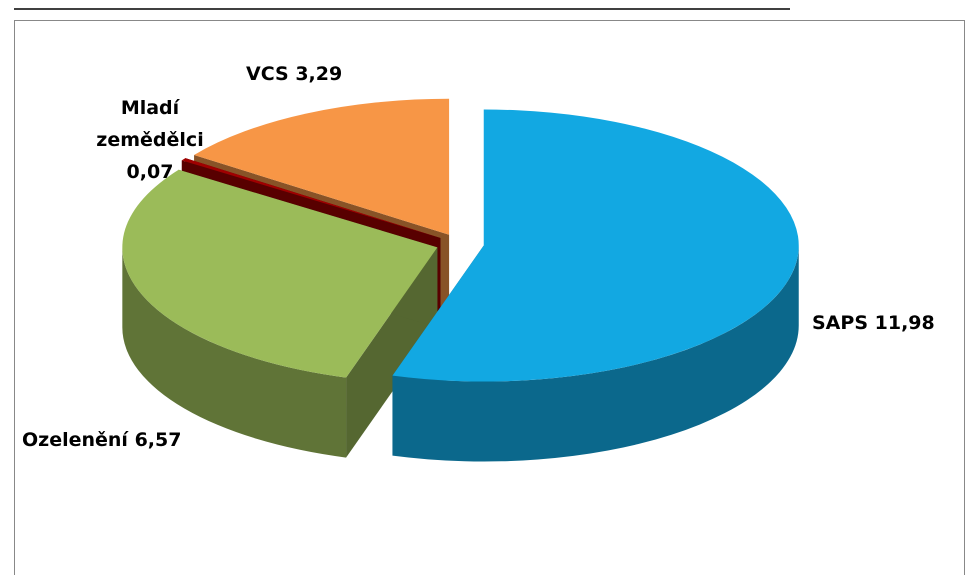 This screenshot has width=978, height=575. I want to click on category: SAPS, so click(840, 323).